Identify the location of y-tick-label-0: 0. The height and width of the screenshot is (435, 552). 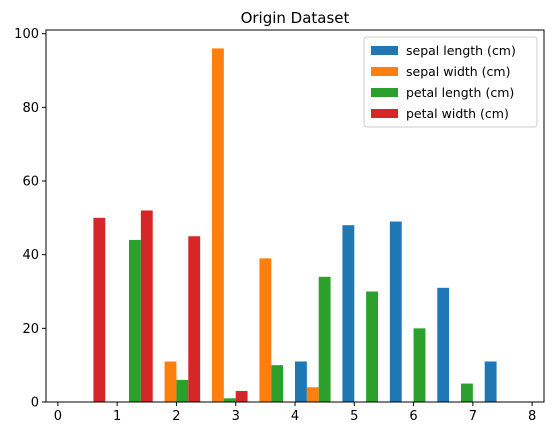
(35, 403).